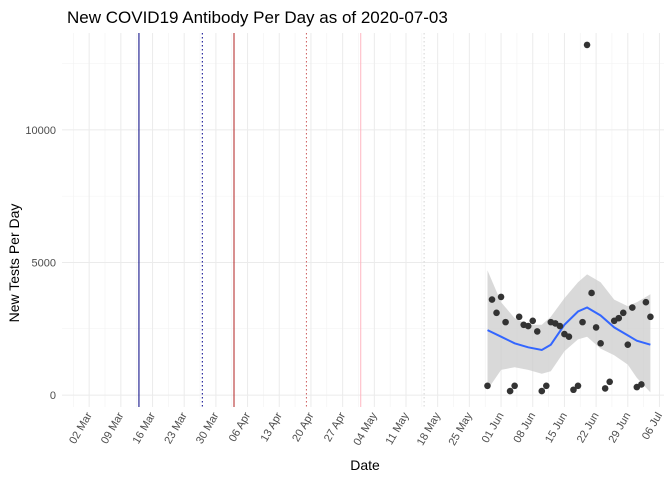  Describe the element at coordinates (81, 428) in the screenshot. I see `x-tick-label: 02 Mar` at that location.